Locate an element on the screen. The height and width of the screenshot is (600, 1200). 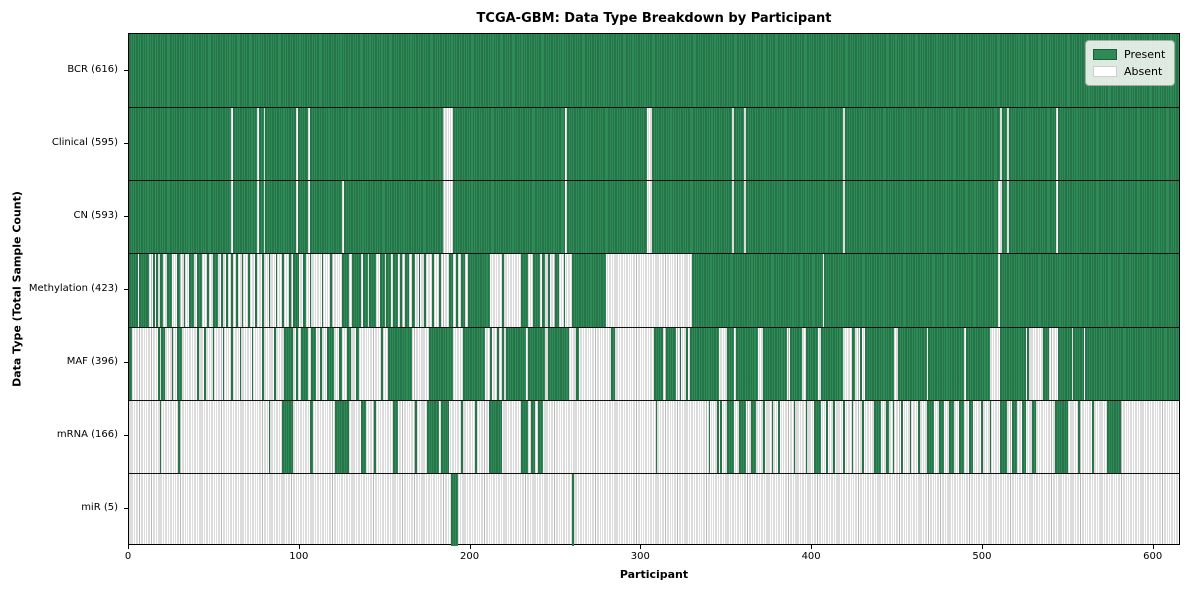
row-maf is located at coordinates (654, 363).